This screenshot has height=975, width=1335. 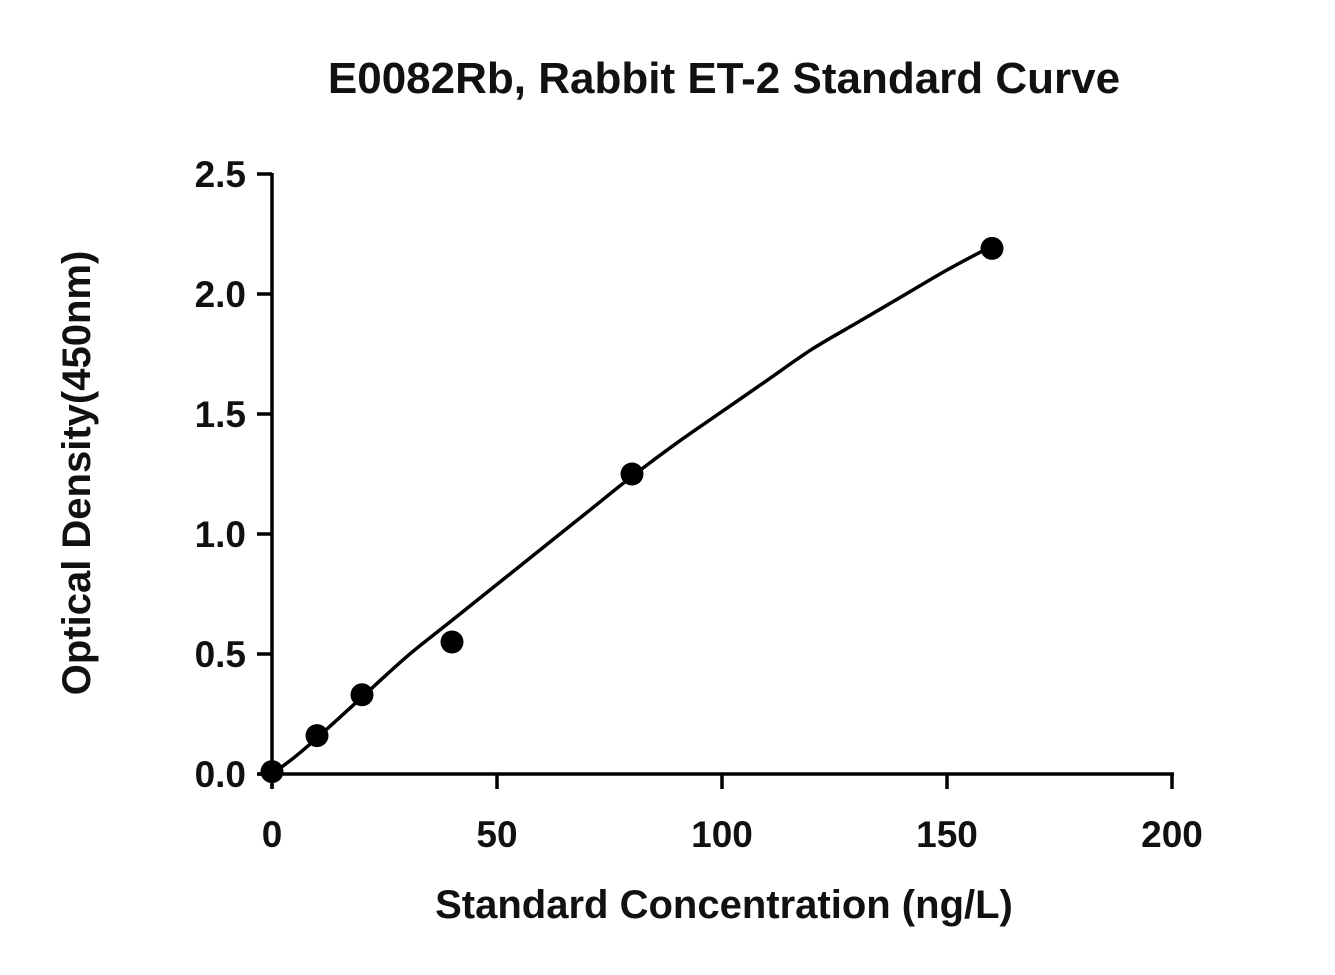 What do you see at coordinates (724, 78) in the screenshot?
I see `chart-title: E0082Rb, Rabbit ET-2 Standard Curve` at bounding box center [724, 78].